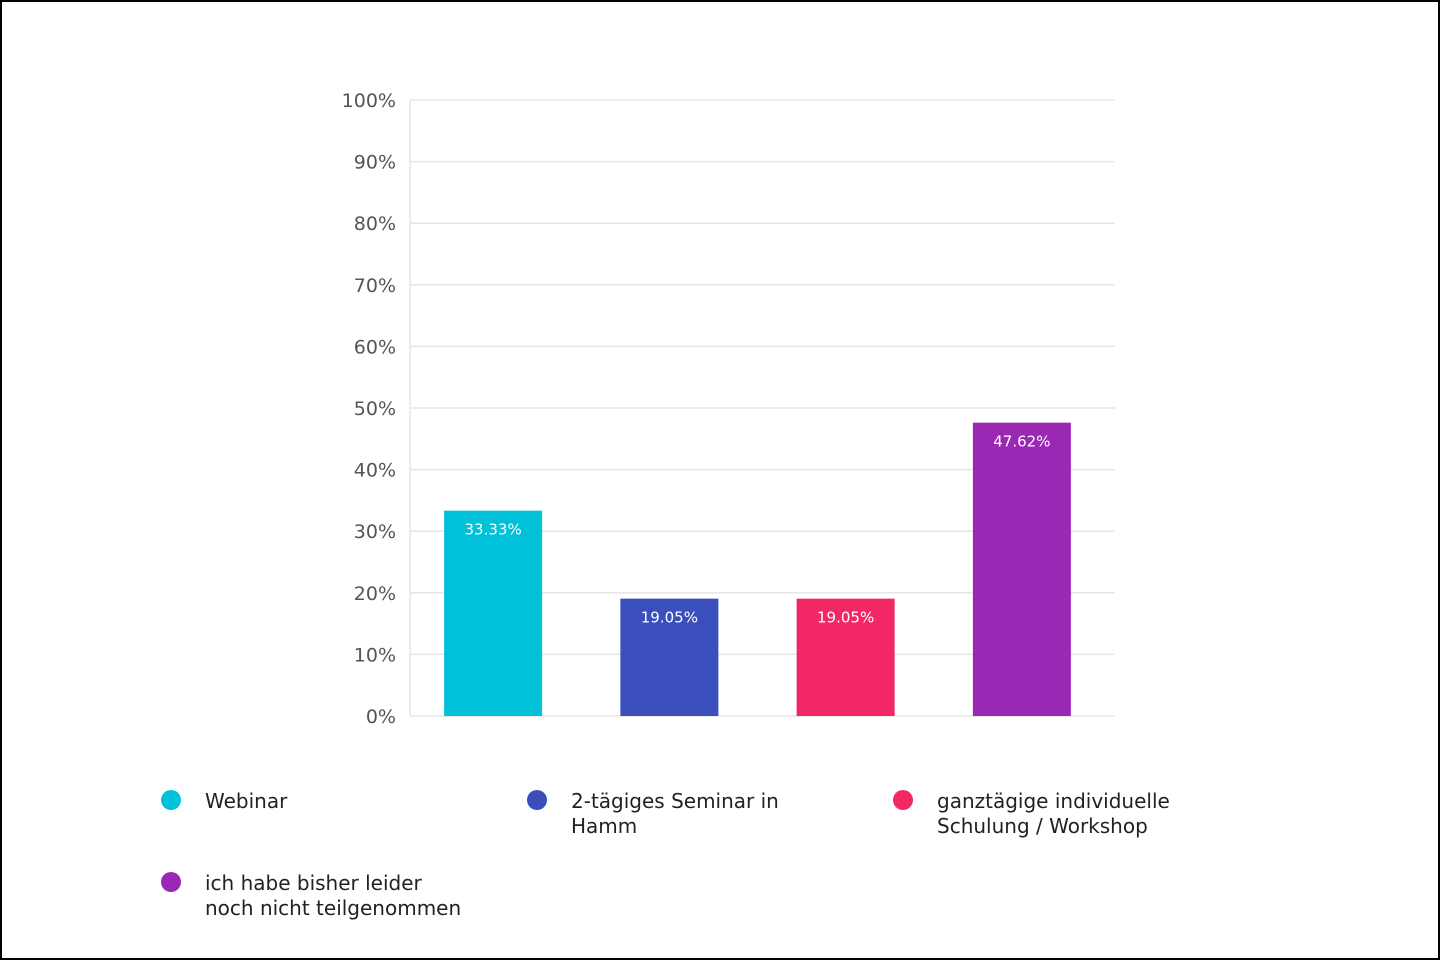  Describe the element at coordinates (375, 471) in the screenshot. I see `y-tick-label: 40%` at that location.